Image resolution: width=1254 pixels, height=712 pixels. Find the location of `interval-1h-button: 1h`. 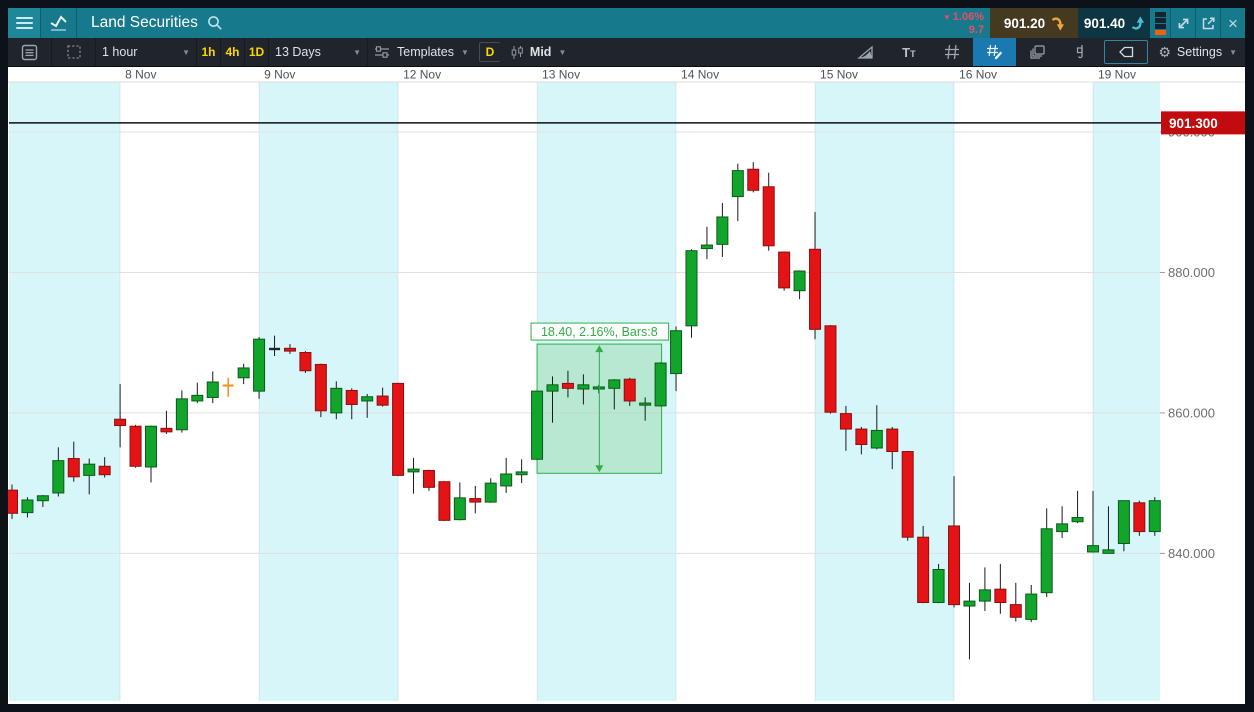

interval-1h-button: 1h is located at coordinates (209, 52).